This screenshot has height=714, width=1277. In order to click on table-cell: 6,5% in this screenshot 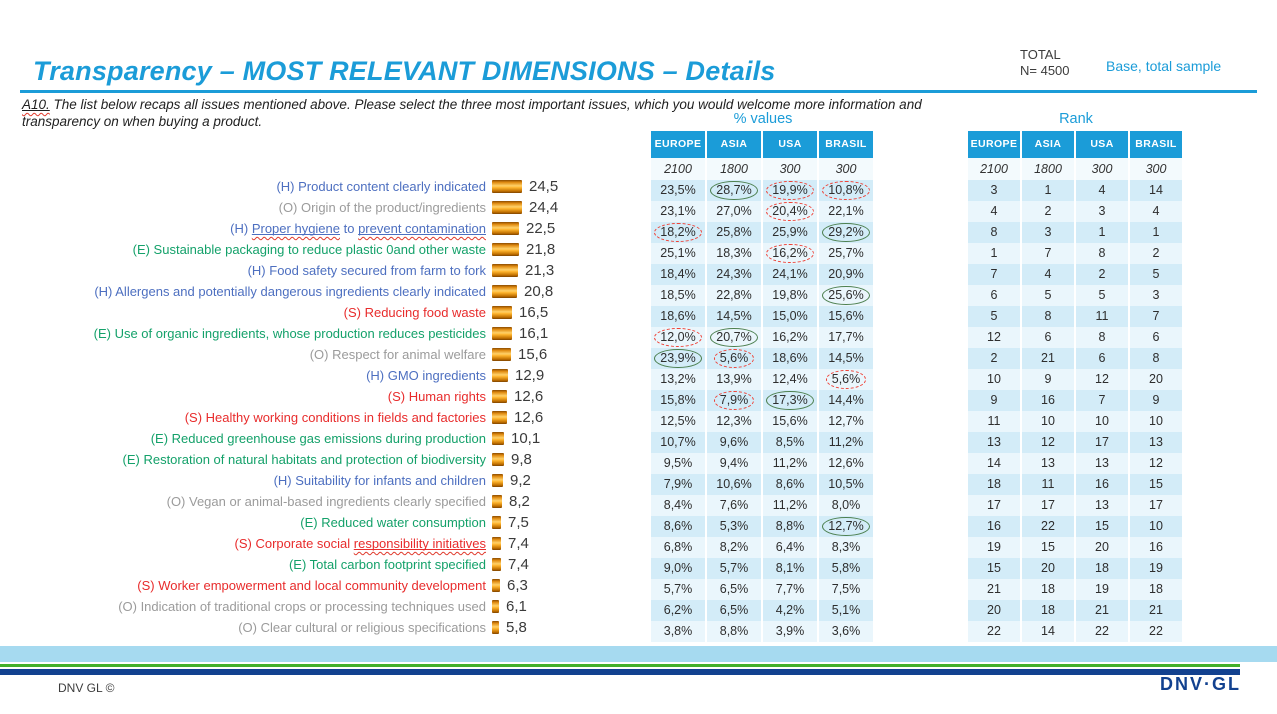, I will do `click(735, 589)`.